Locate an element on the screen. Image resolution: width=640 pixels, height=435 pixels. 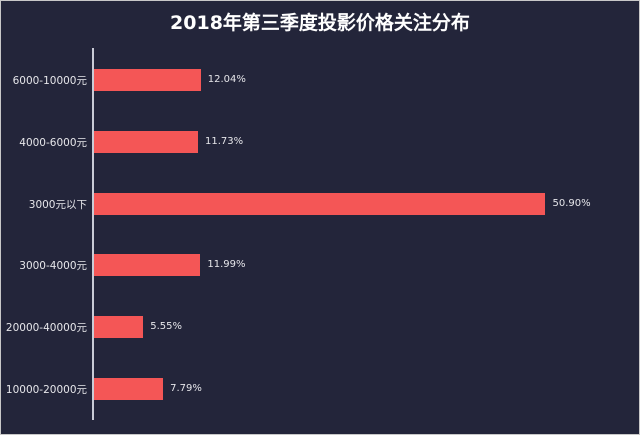
category-label: 3000-4000元 is located at coordinates (53, 266).